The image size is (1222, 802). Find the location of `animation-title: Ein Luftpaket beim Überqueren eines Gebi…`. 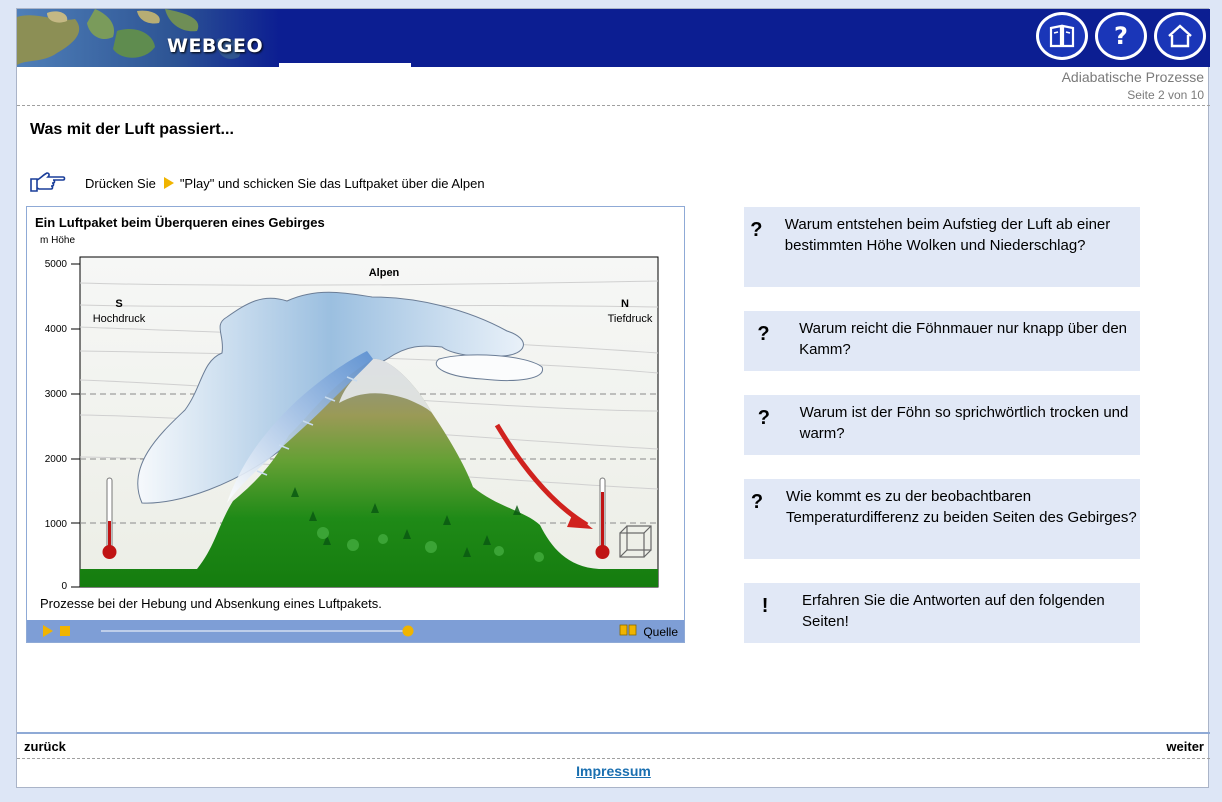

animation-title: Ein Luftpaket beim Überqueren eines Gebi… is located at coordinates (180, 222).